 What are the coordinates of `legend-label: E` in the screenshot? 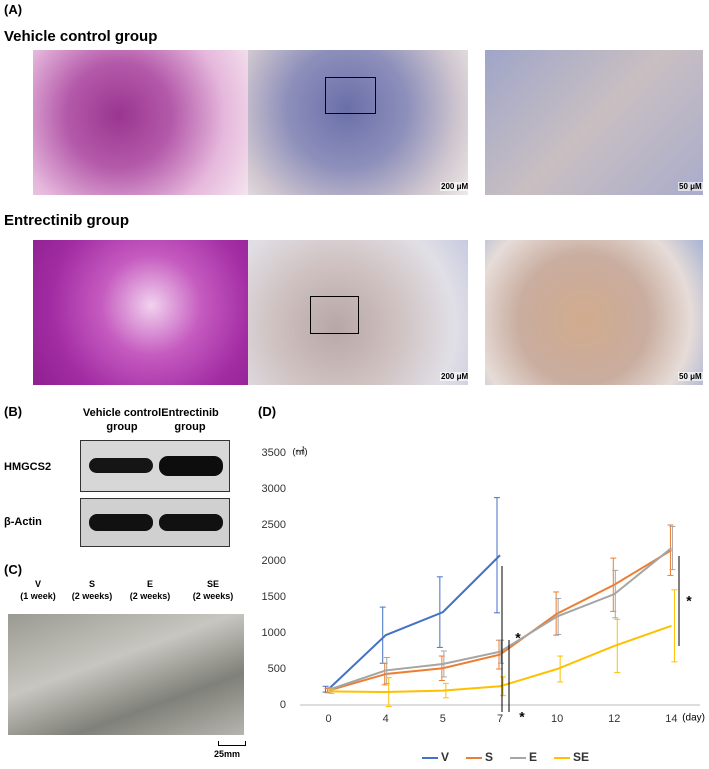 It's located at (533, 757).